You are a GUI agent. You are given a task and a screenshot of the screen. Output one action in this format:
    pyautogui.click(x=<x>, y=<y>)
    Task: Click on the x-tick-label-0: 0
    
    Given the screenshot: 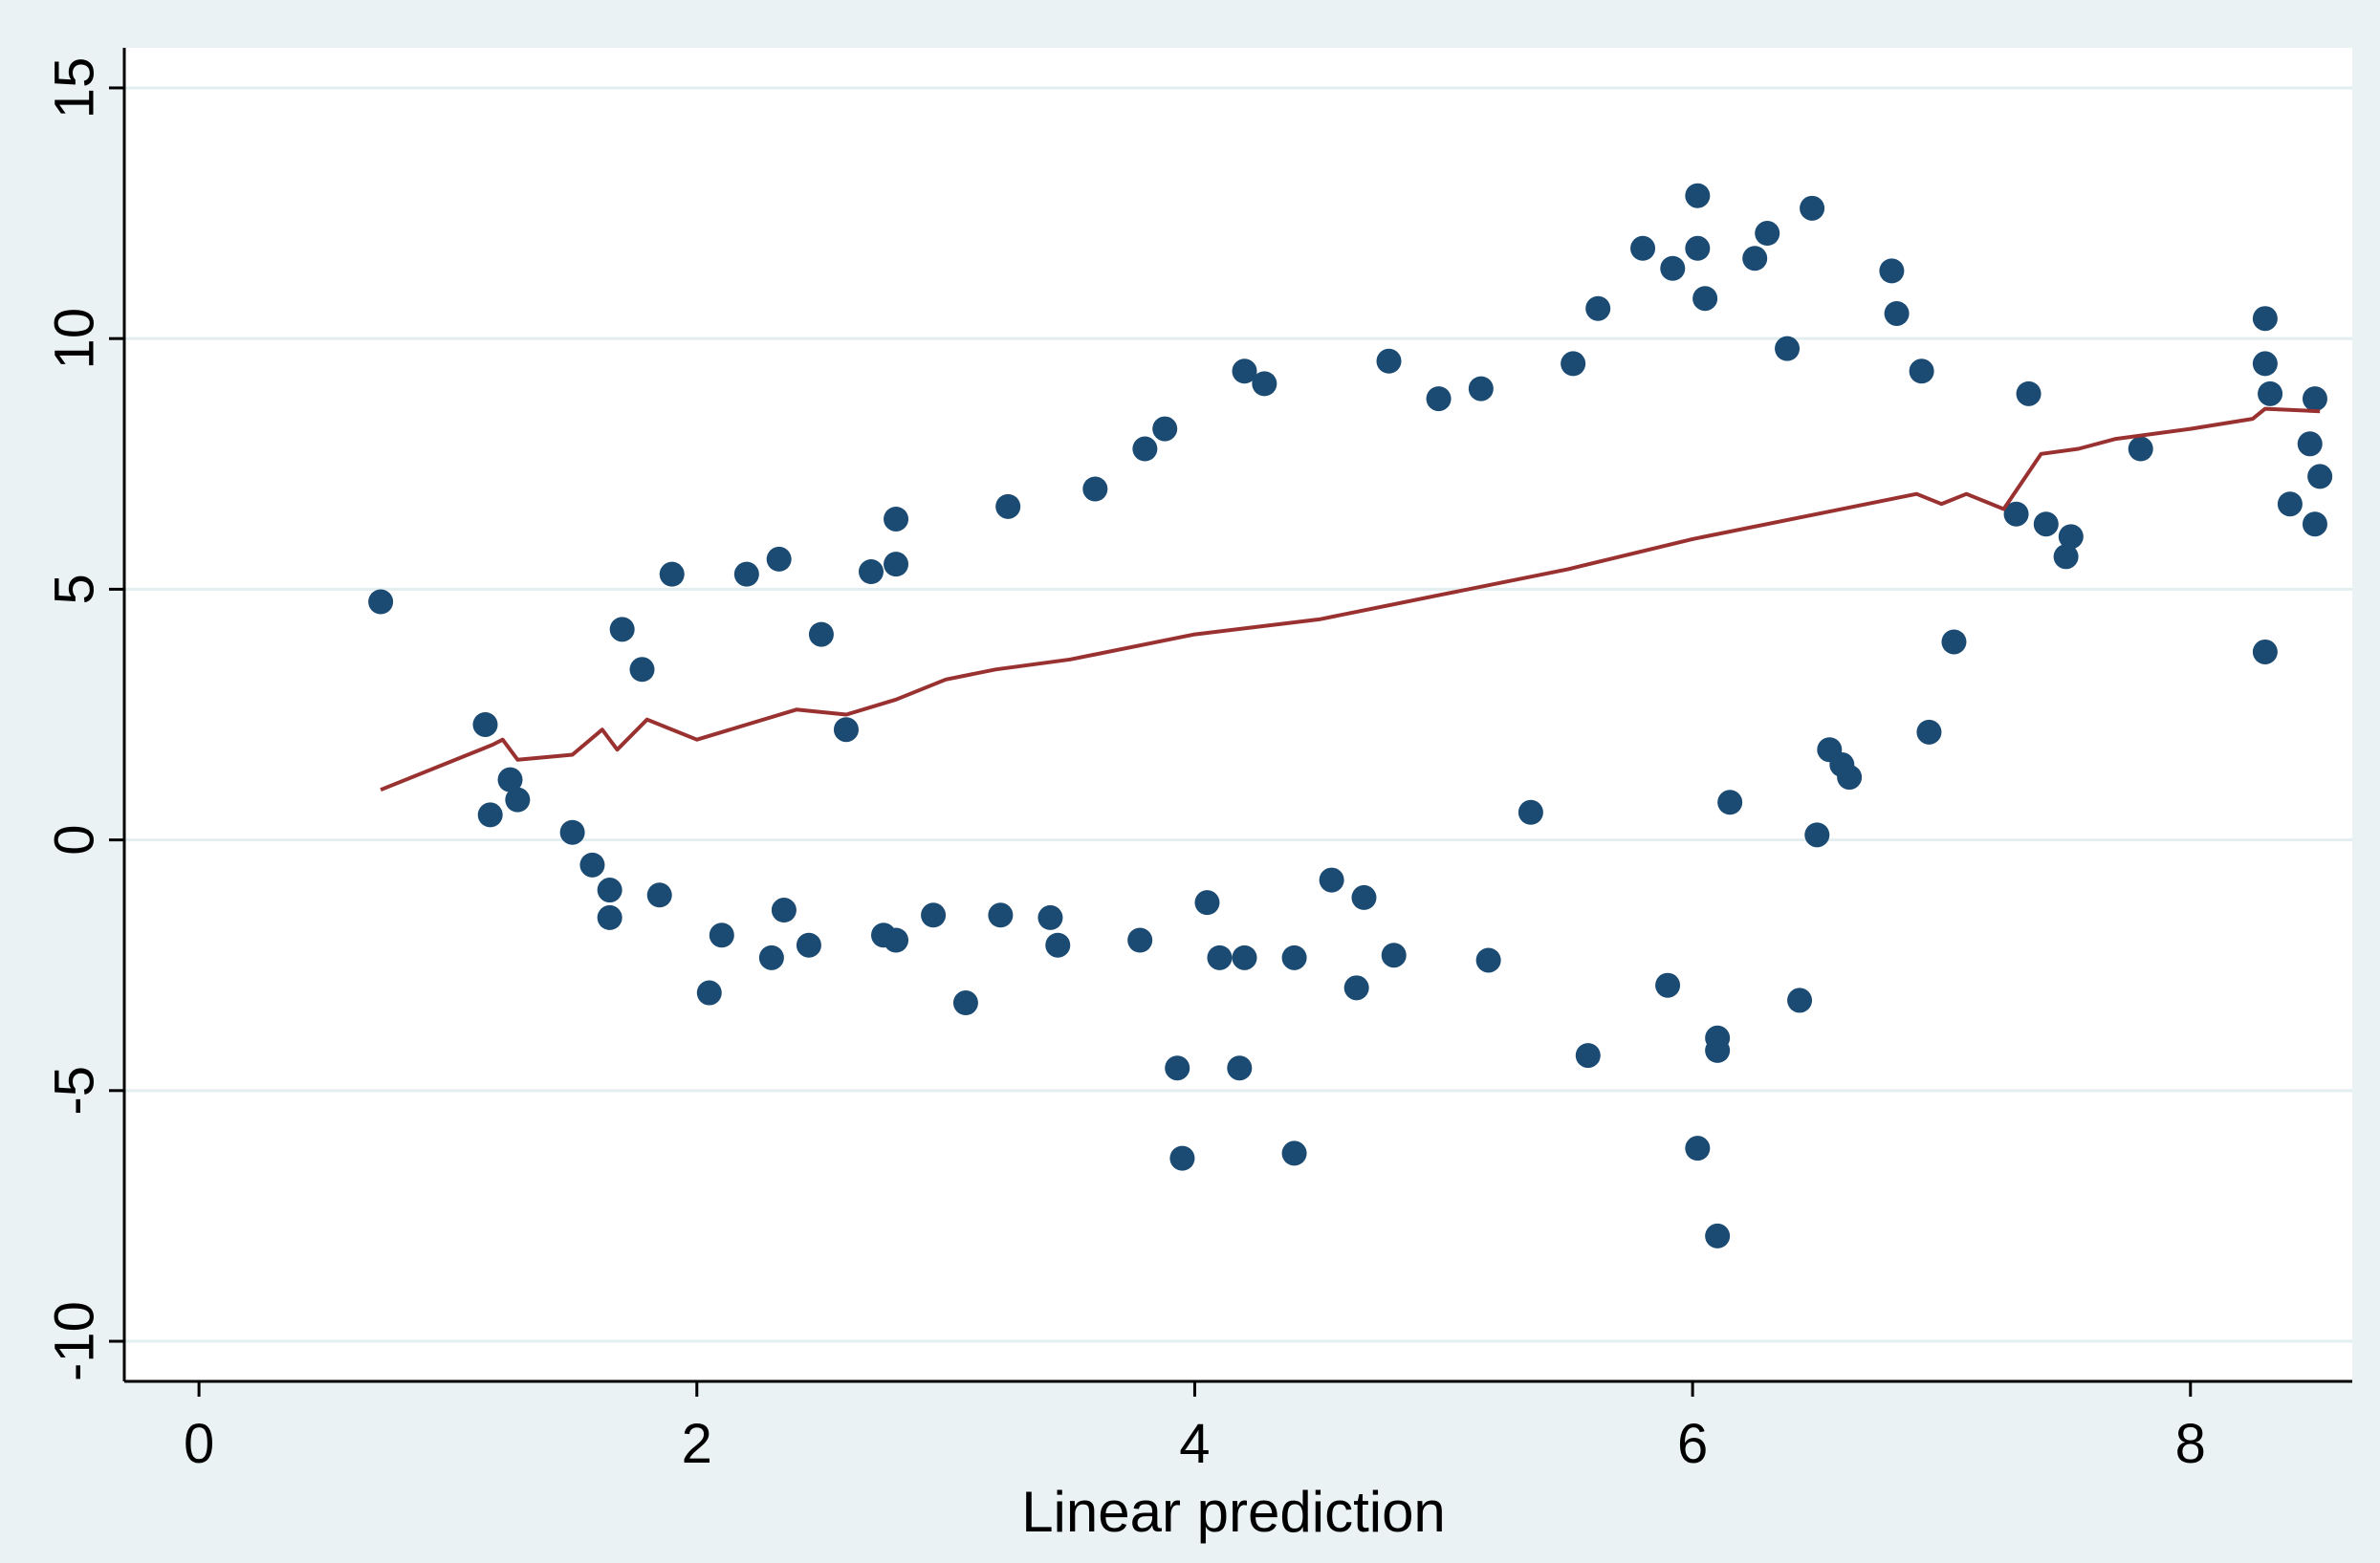 What is the action you would take?
    pyautogui.click(x=199, y=1444)
    